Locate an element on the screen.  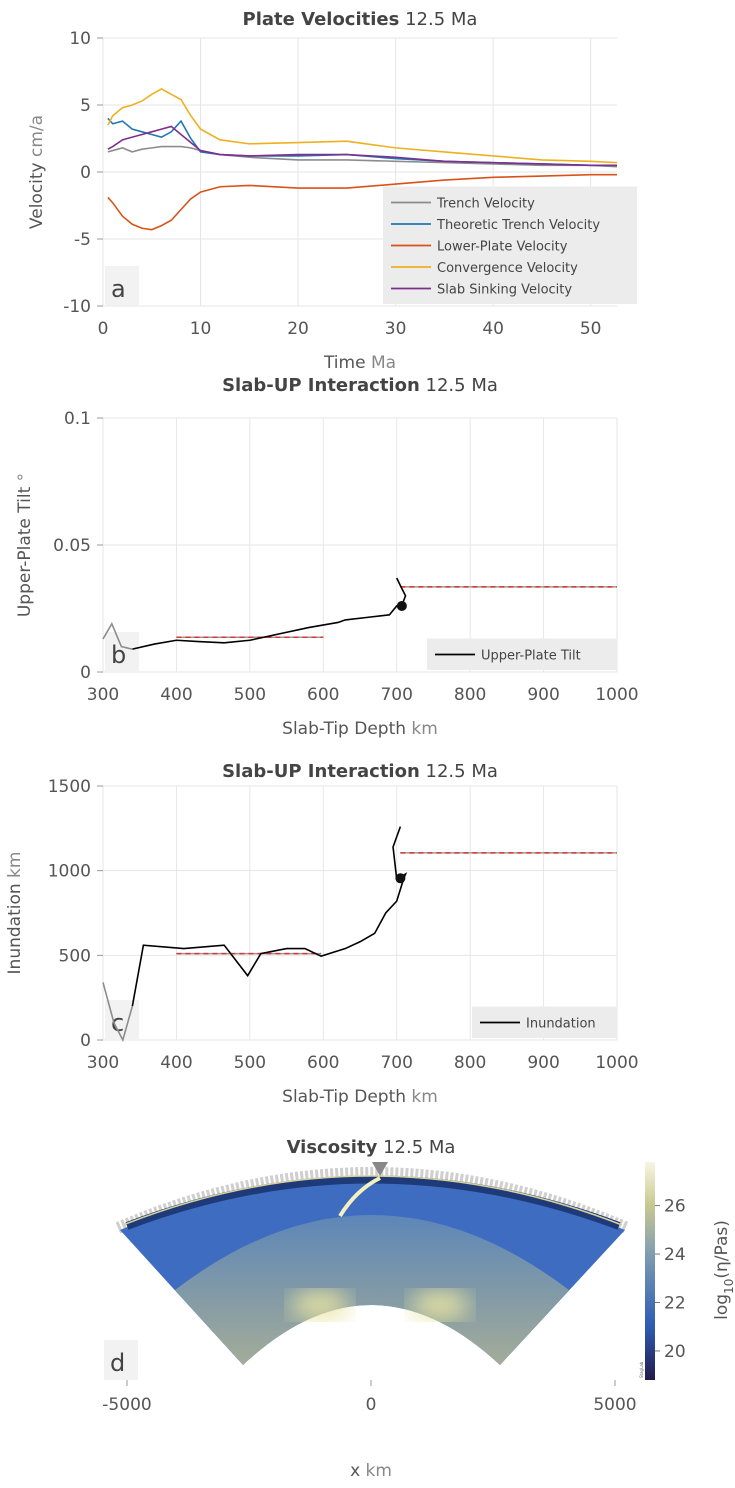
colorbar-tick-label: 22 is located at coordinates (675, 1303).